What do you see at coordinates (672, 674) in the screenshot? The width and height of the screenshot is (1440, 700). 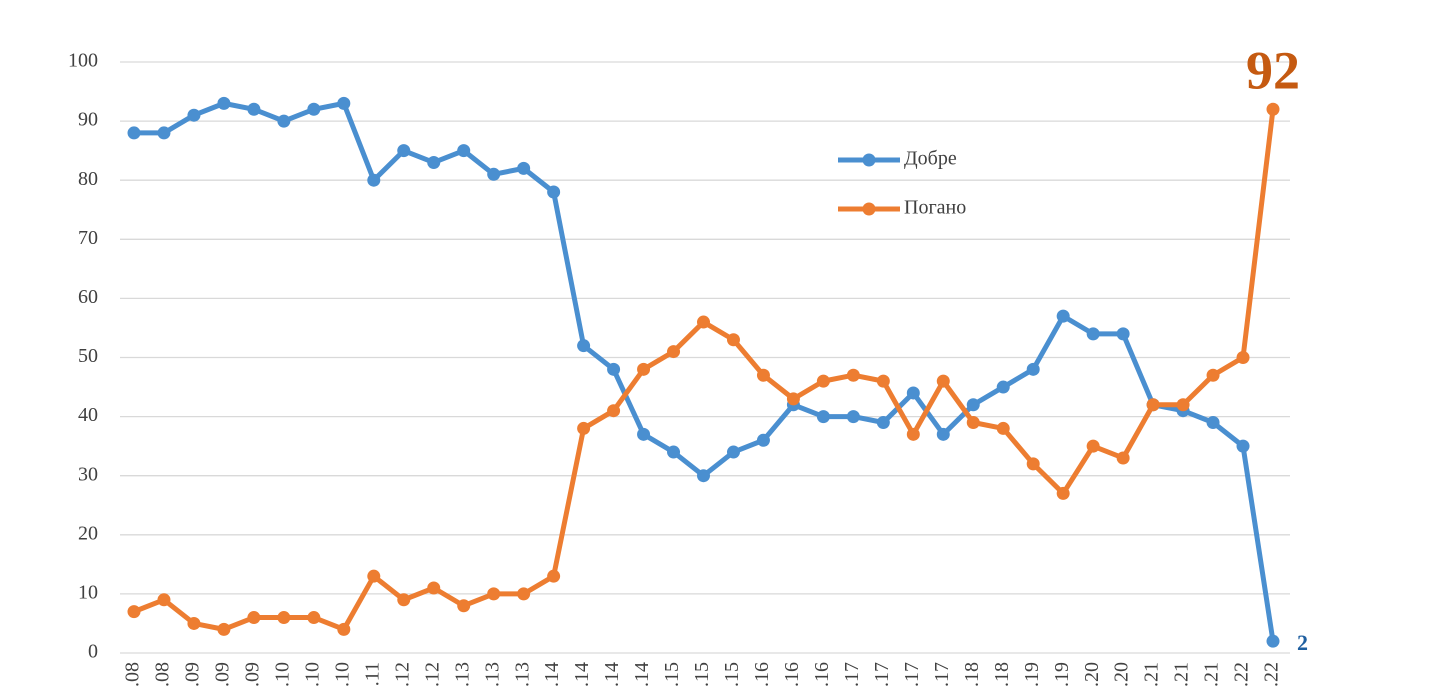 I see `x-tick-label: .15` at bounding box center [672, 674].